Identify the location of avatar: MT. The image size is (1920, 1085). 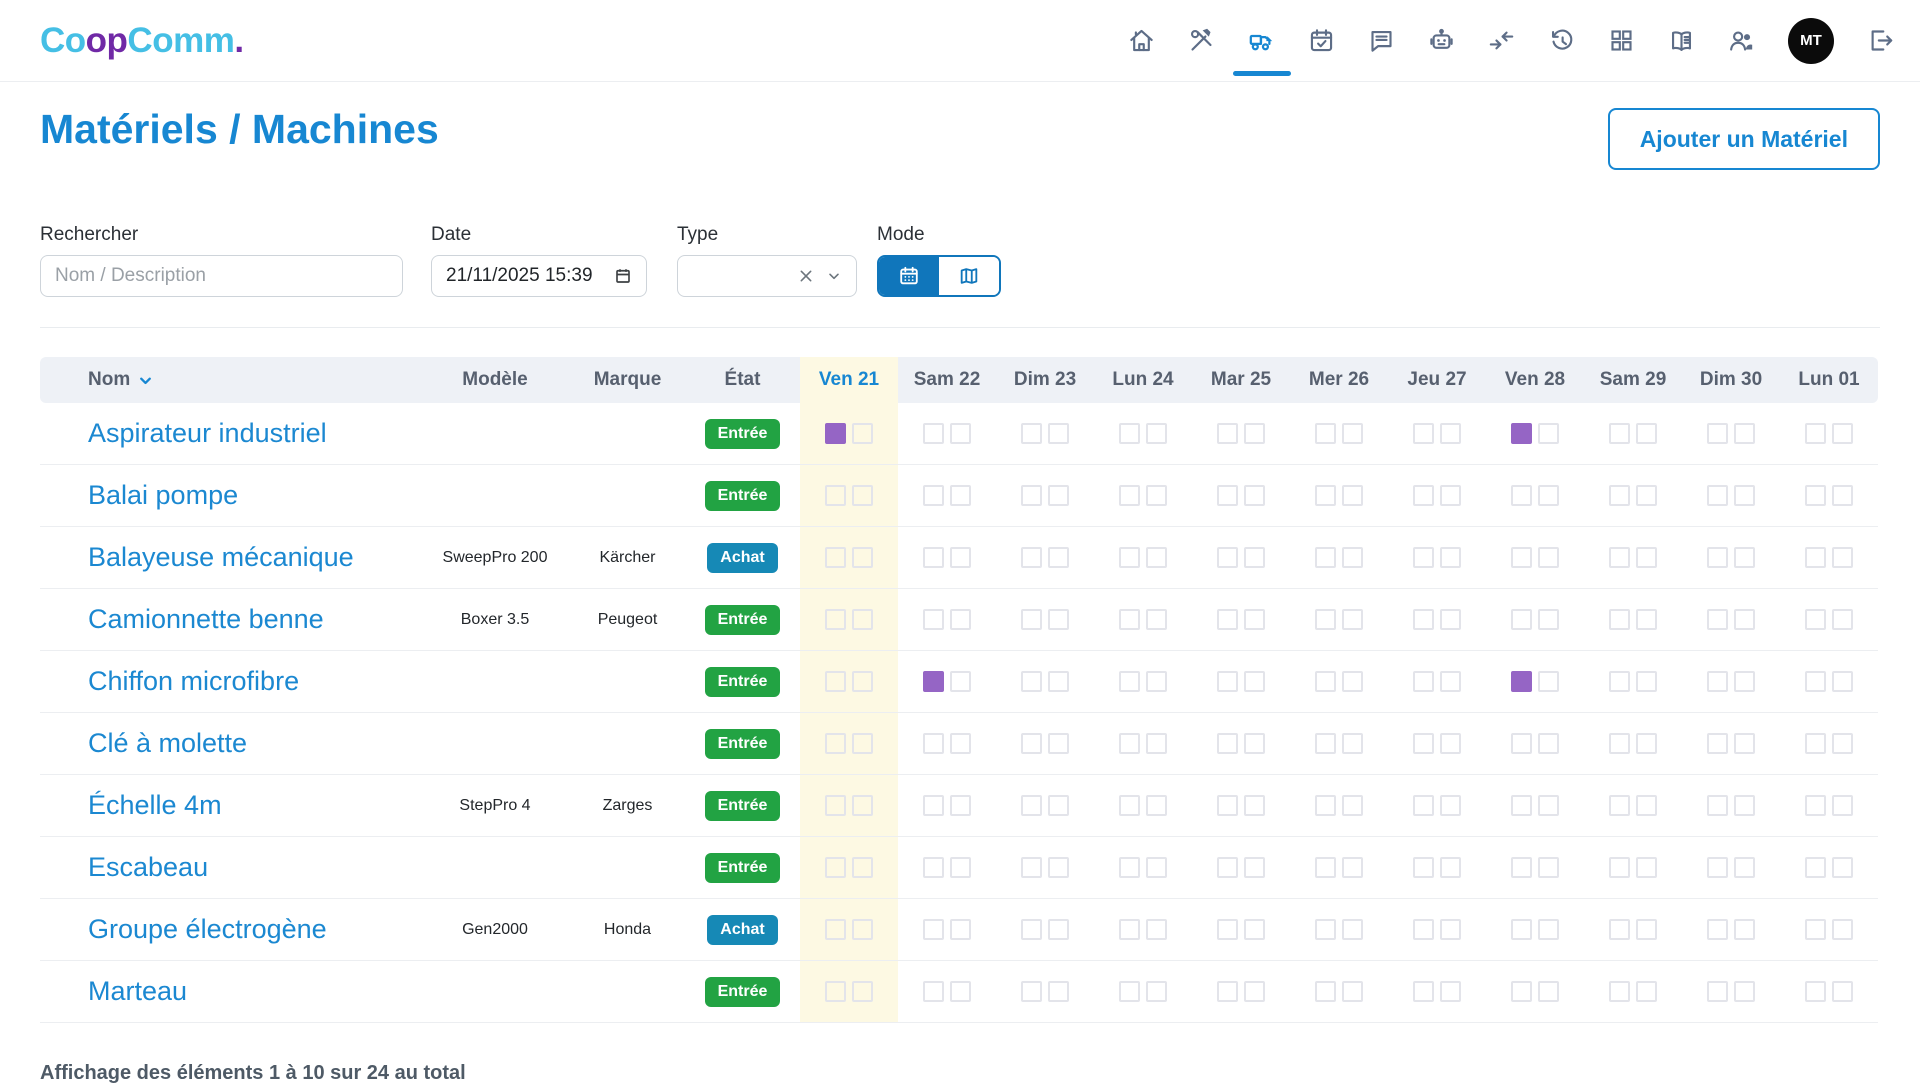
(1811, 40).